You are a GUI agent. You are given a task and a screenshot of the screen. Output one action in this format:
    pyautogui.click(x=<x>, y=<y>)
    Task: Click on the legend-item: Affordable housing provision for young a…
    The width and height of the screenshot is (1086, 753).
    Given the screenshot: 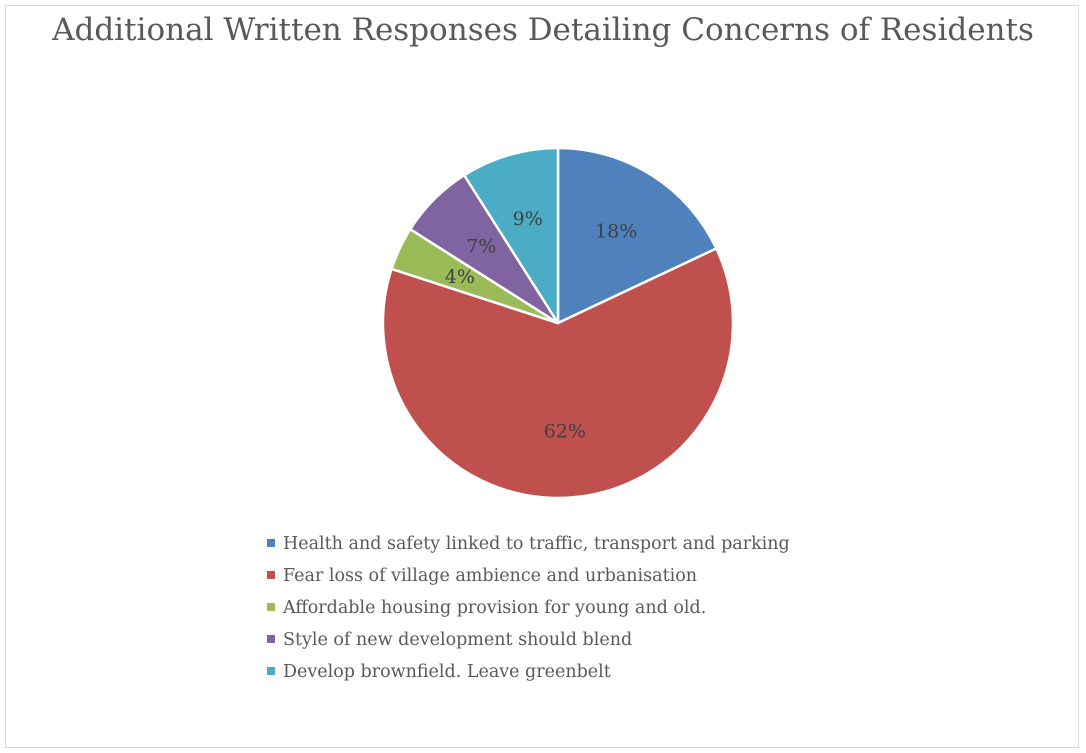 What is the action you would take?
    pyautogui.click(x=528, y=608)
    